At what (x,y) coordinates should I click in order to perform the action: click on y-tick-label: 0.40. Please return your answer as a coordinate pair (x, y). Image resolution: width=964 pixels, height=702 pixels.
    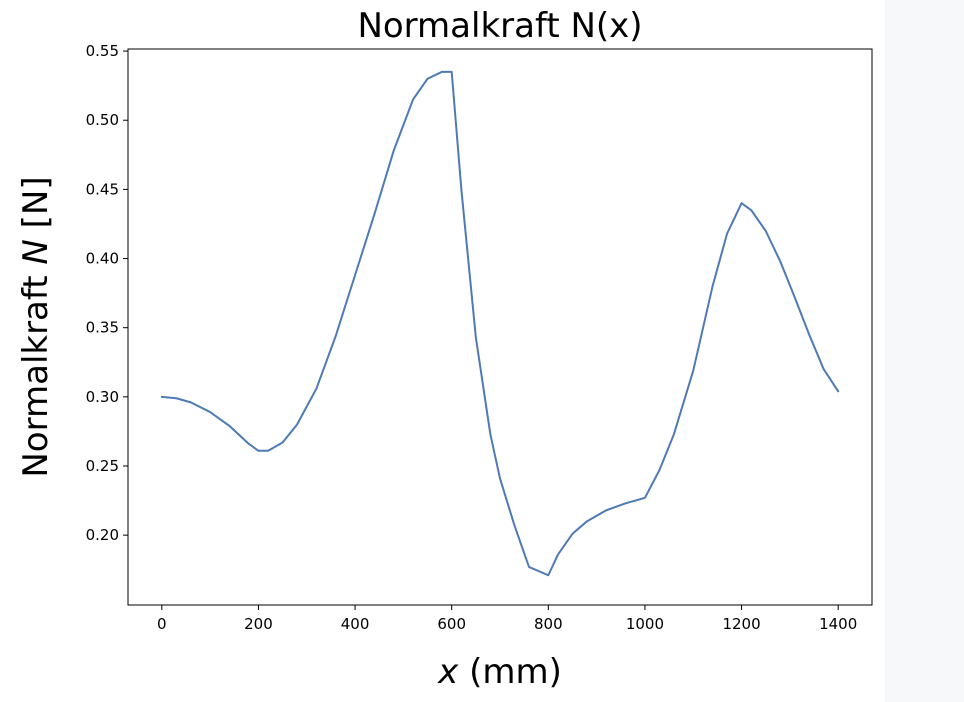
    Looking at the image, I should click on (102, 259).